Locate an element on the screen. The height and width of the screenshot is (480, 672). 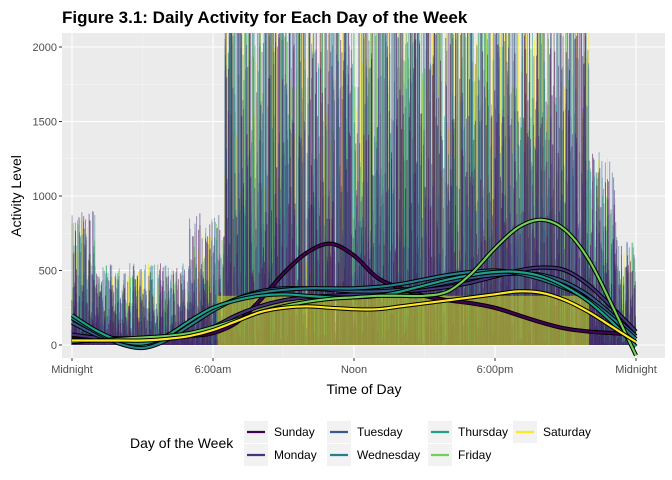
legend-label: Saturday is located at coordinates (567, 432).